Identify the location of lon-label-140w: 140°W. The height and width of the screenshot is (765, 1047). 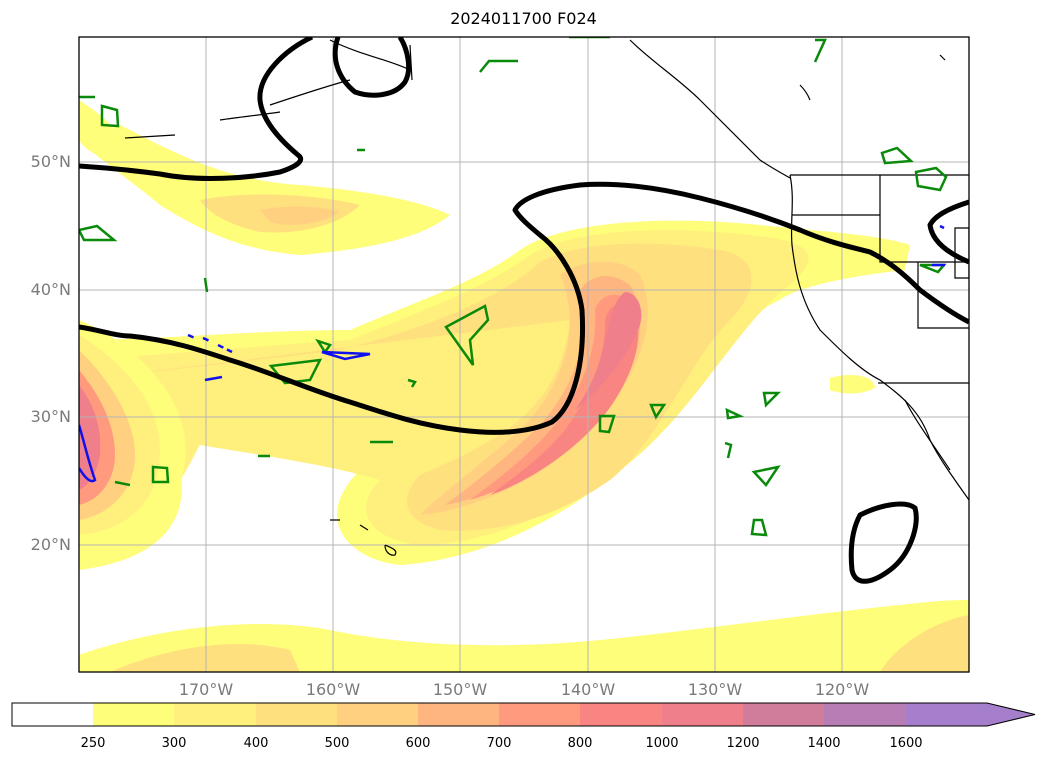
(588, 689).